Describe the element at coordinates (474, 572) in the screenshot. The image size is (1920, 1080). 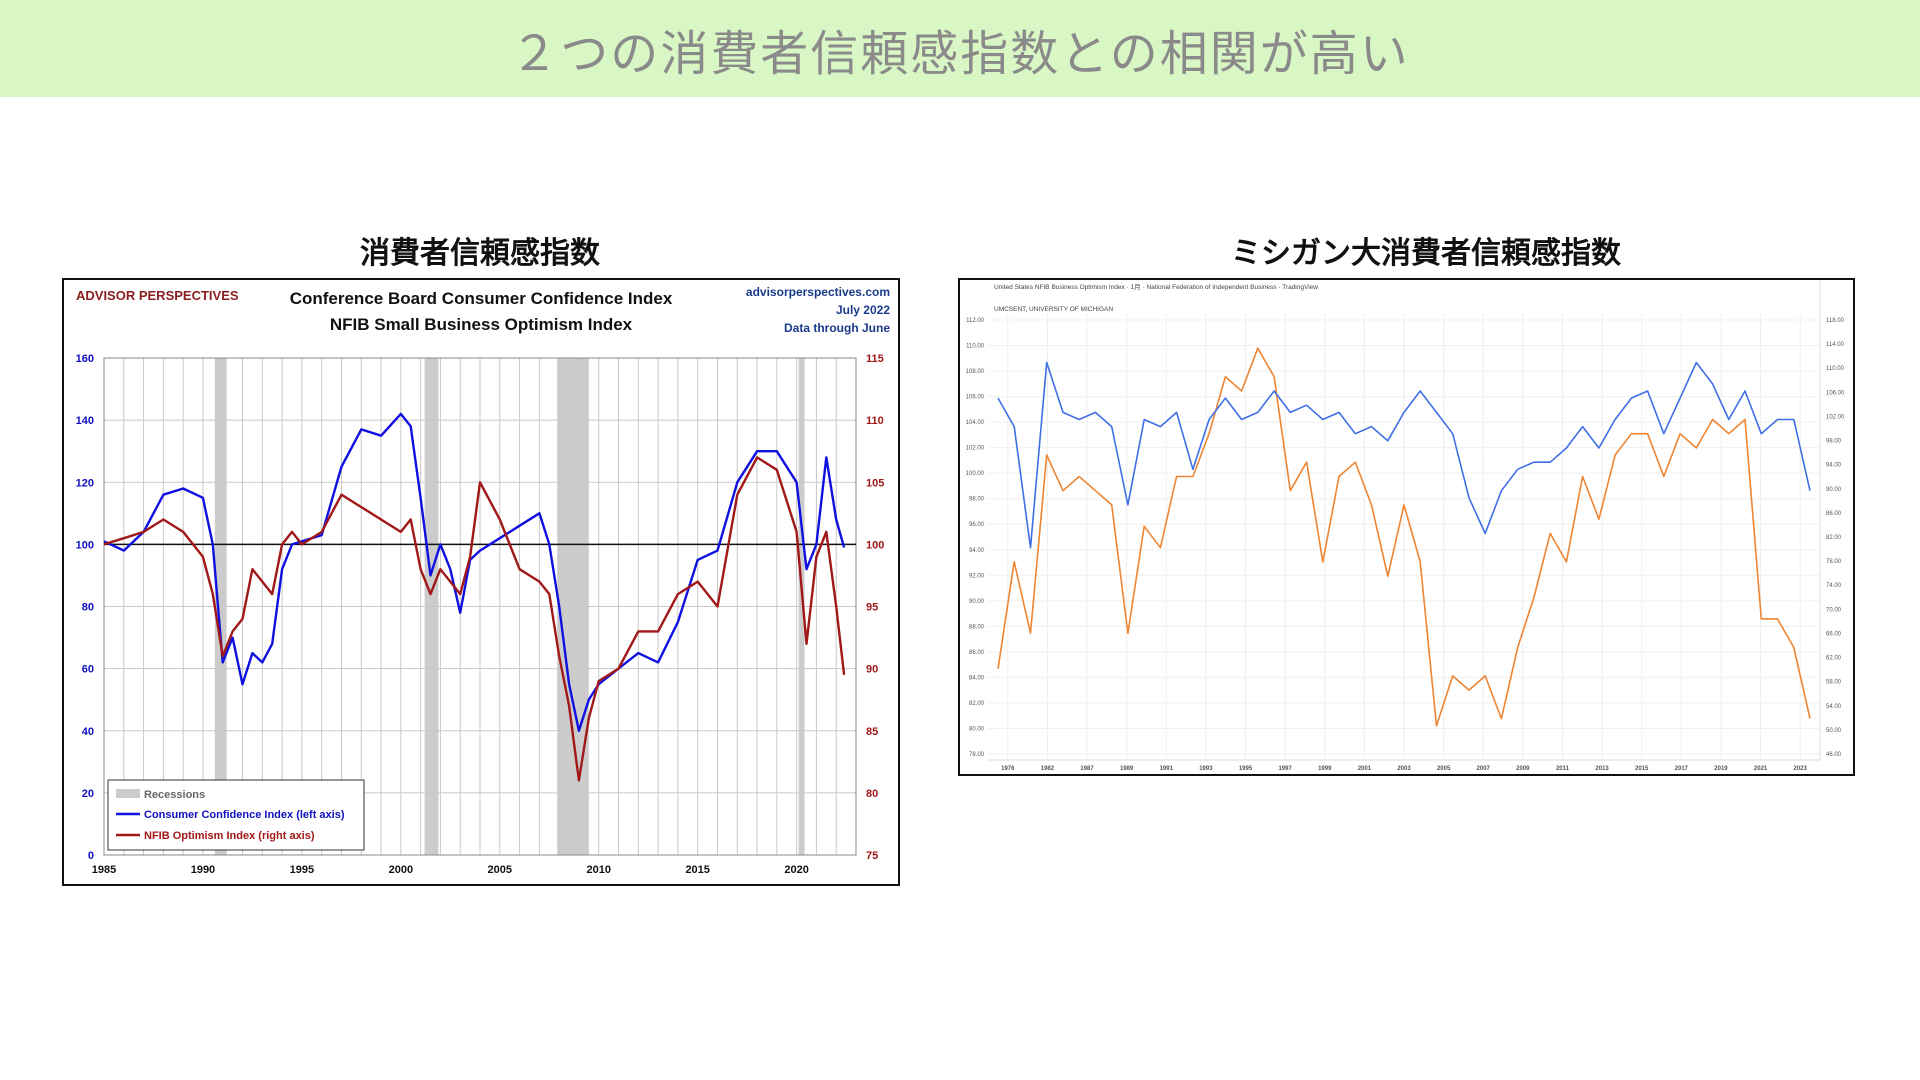
I see `consumer-confidence-line` at that location.